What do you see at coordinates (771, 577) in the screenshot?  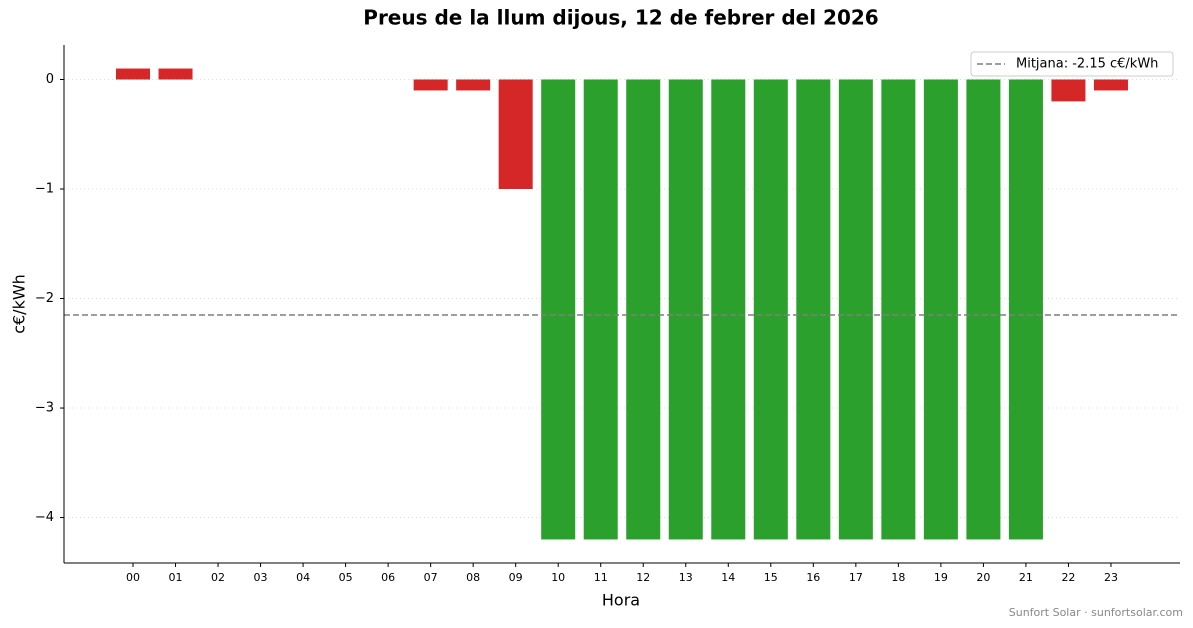 I see `x-tick-label: 15` at bounding box center [771, 577].